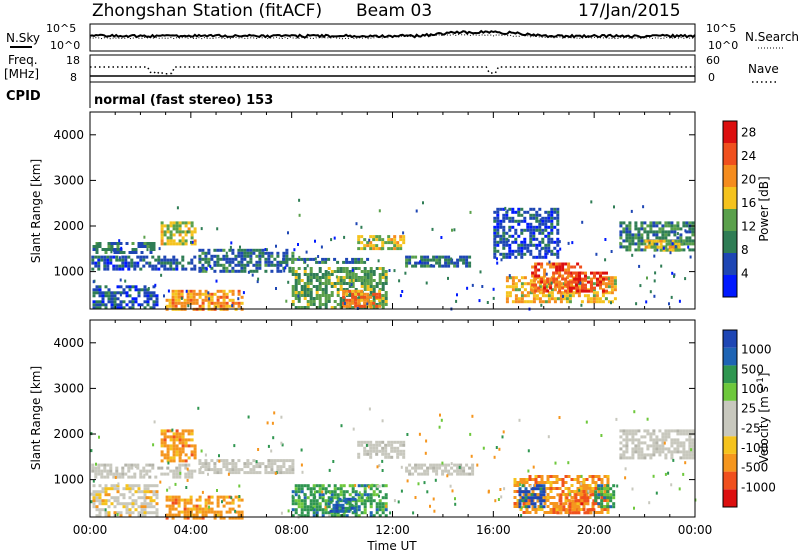 The width and height of the screenshot is (800, 554). What do you see at coordinates (36, 418) in the screenshot?
I see `velocity-y-label: Slant Range [km]` at bounding box center [36, 418].